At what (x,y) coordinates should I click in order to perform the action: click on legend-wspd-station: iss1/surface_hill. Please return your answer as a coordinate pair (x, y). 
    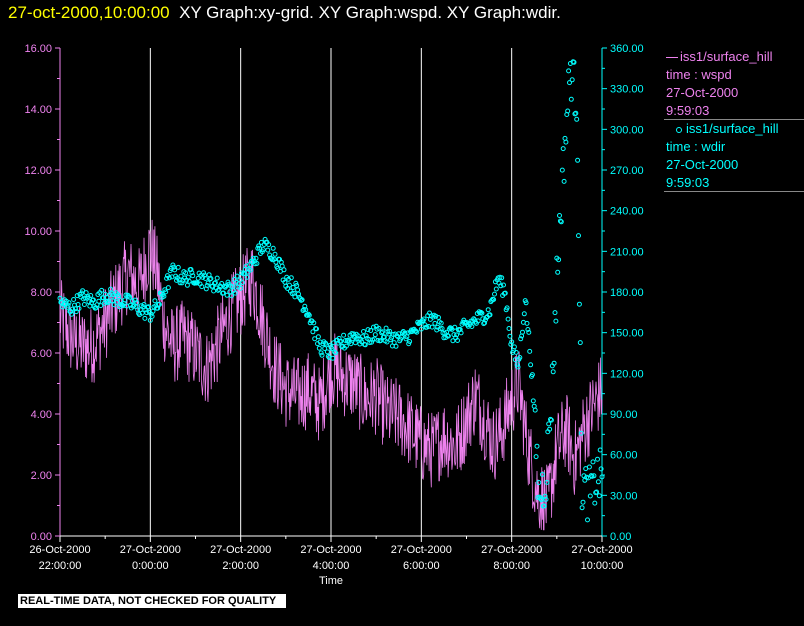
    Looking at the image, I should click on (719, 57).